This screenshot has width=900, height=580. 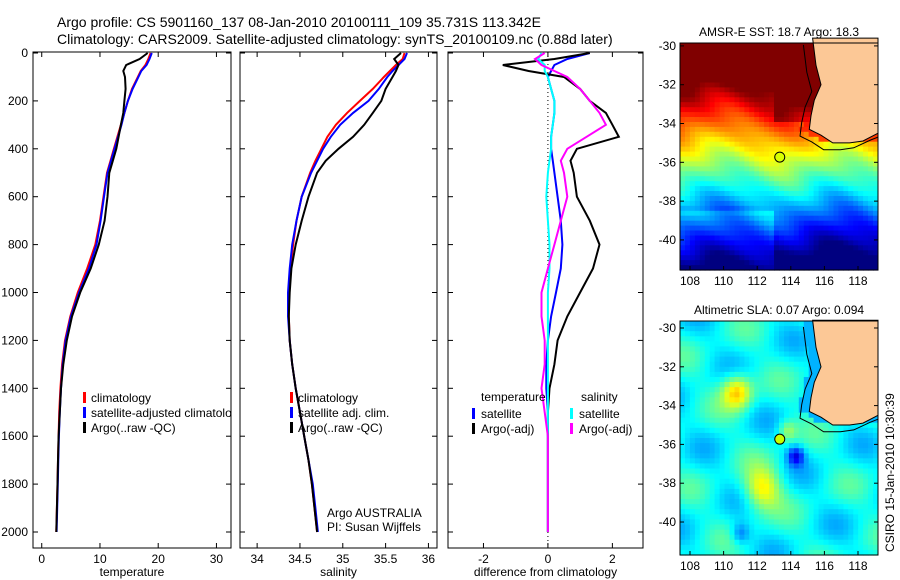 I want to click on x-axis-label: difference from climatology, so click(x=545, y=572).